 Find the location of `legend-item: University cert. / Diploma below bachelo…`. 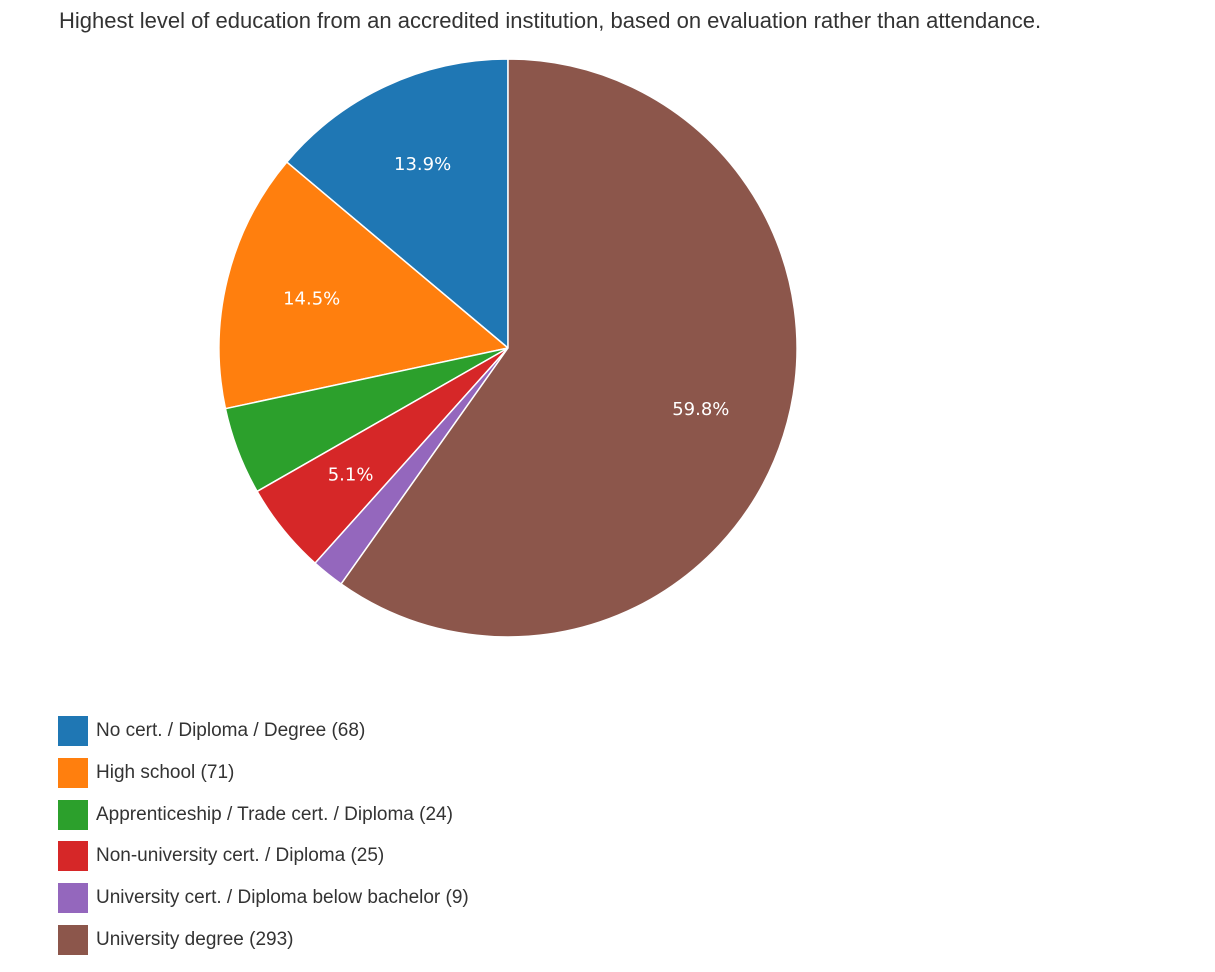

legend-item: University cert. / Diploma below bachelo… is located at coordinates (263, 898).